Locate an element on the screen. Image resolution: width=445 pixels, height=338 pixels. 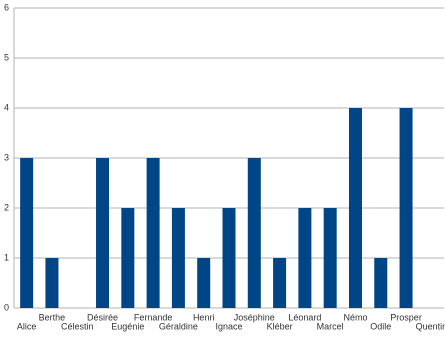
x-tick-label: Prosper is located at coordinates (406, 317).